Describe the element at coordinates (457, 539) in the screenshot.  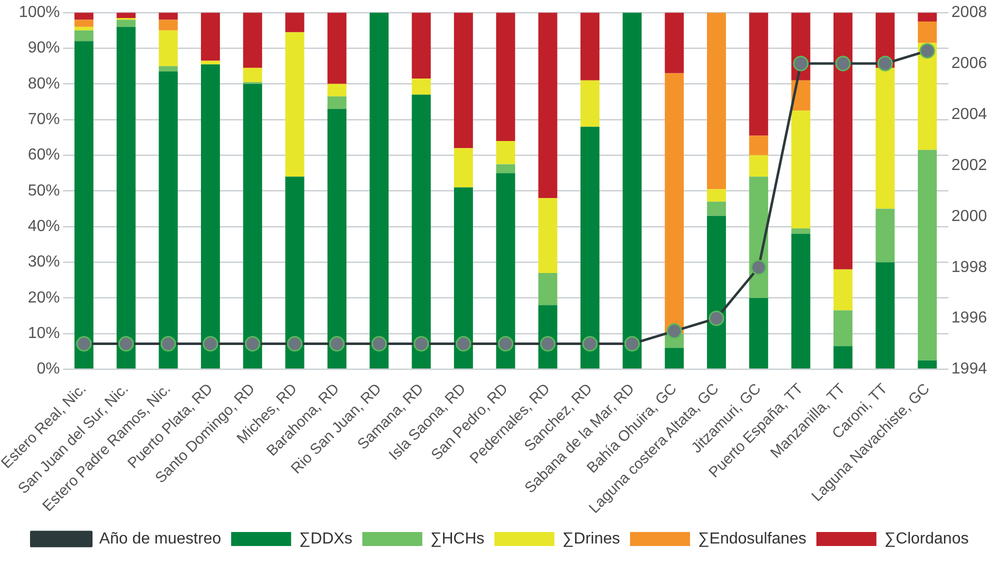
I see `legend-label: ∑HCHs` at that location.